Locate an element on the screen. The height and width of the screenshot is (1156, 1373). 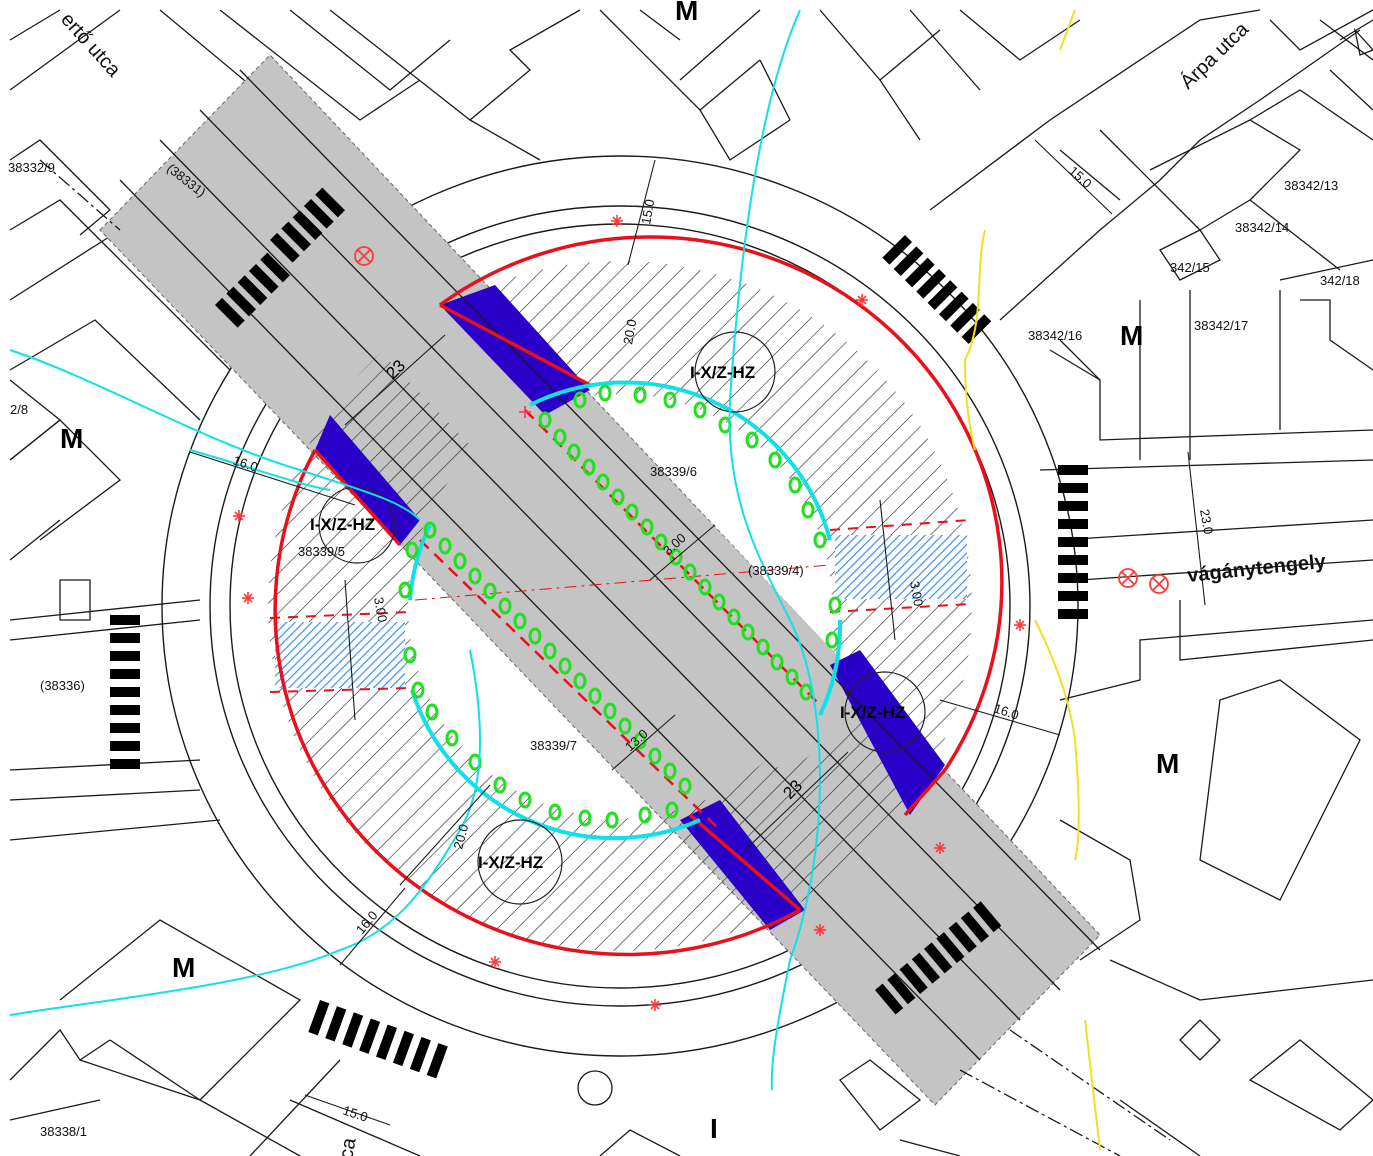
parcel-342-18: 342/18 is located at coordinates (1340, 280).